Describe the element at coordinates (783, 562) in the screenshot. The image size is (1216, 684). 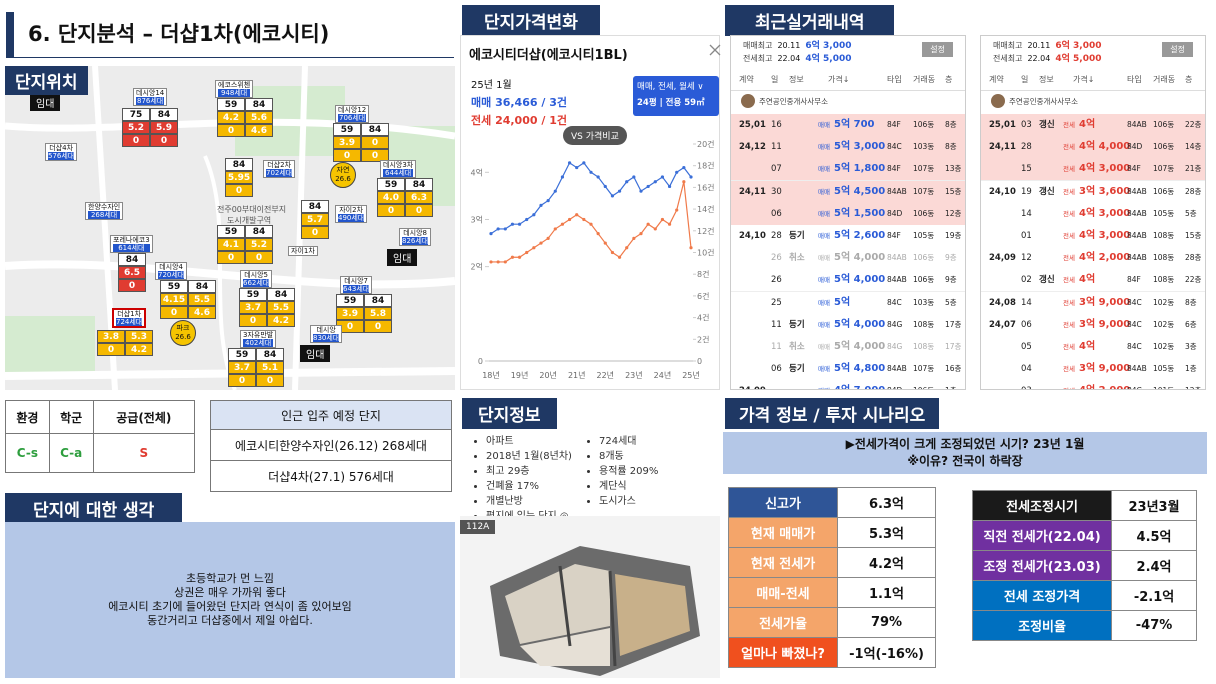
I see `label-cell: 현재 전세가` at that location.